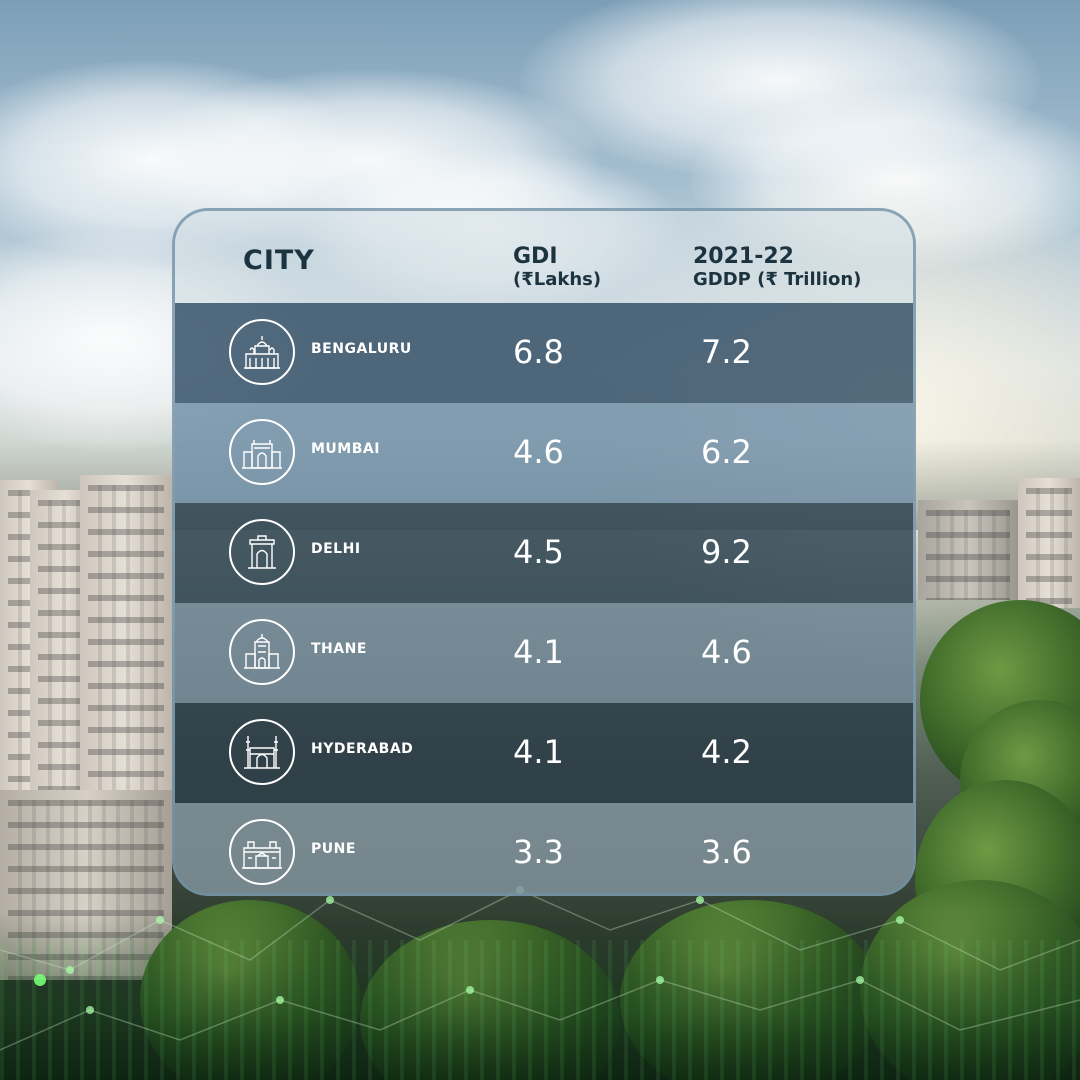  I want to click on gddp-value: 4.6, so click(726, 652).